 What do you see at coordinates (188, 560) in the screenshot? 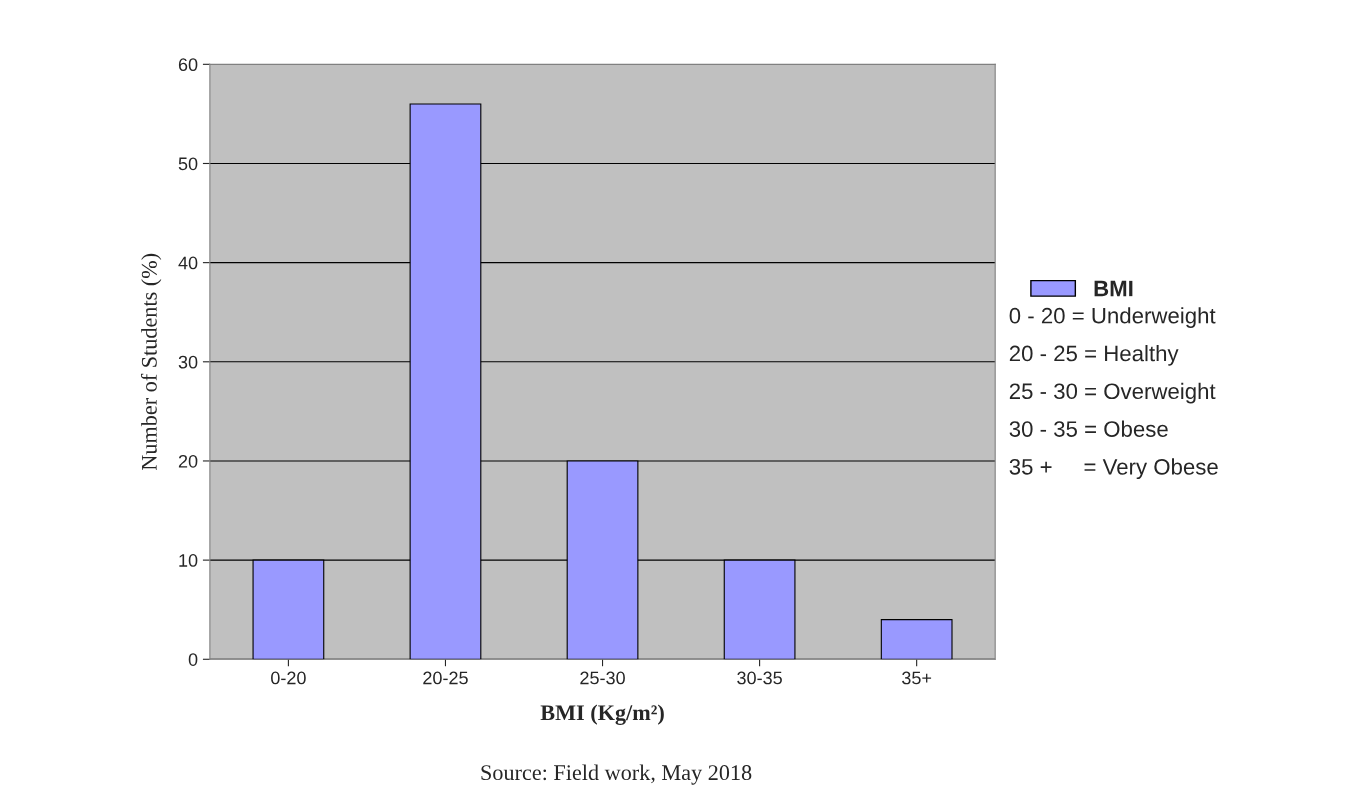
I see `y-tick-label: 10` at bounding box center [188, 560].